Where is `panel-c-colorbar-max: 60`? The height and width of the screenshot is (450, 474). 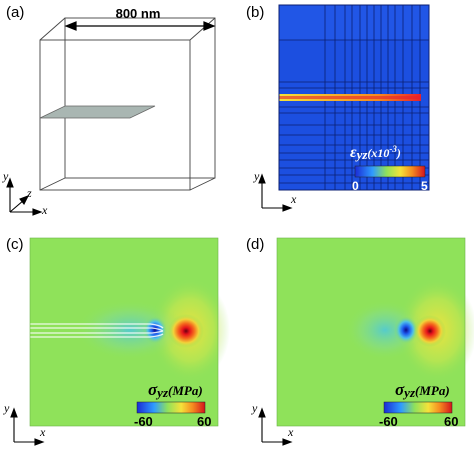 panel-c-colorbar-max: 60 is located at coordinates (204, 421).